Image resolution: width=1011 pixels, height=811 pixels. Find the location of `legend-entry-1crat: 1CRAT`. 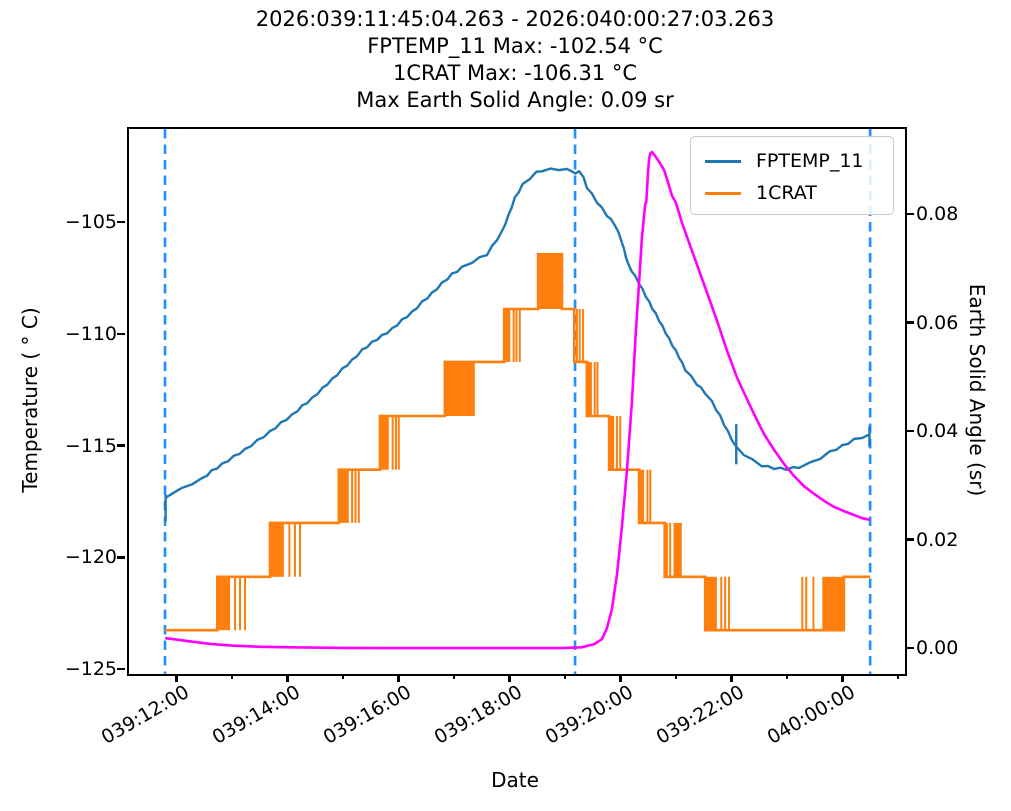

legend-entry-1crat: 1CRAT is located at coordinates (799, 193).